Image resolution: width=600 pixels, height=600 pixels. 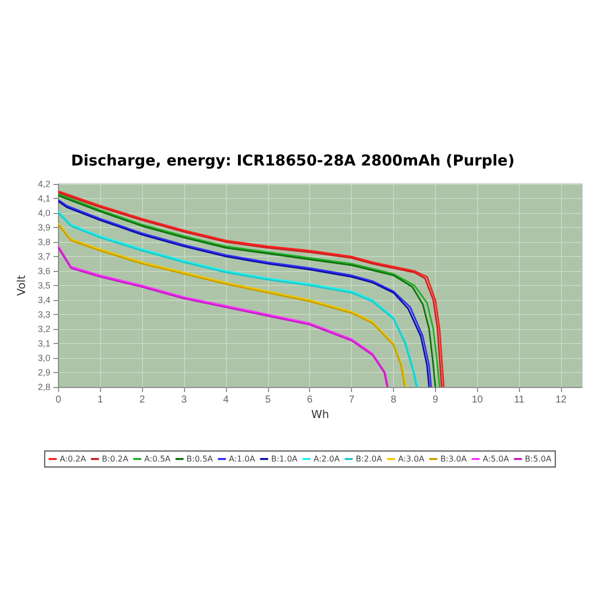 What do you see at coordinates (44, 271) in the screenshot?
I see `y-tick-label: 3,6` at bounding box center [44, 271].